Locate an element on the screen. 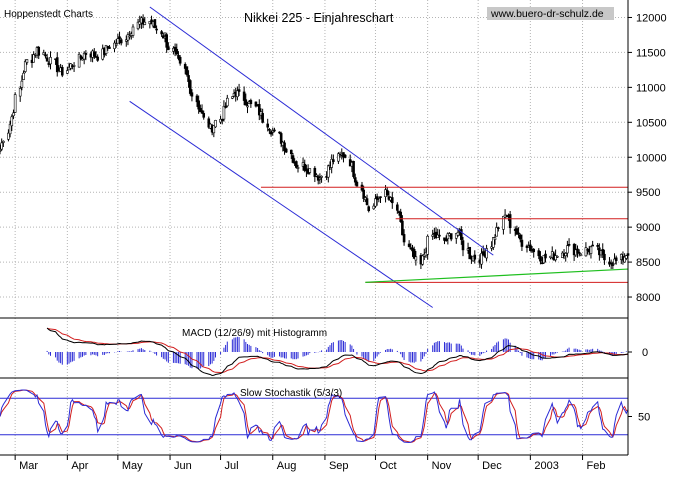  month-label: Dec is located at coordinates (492, 466).